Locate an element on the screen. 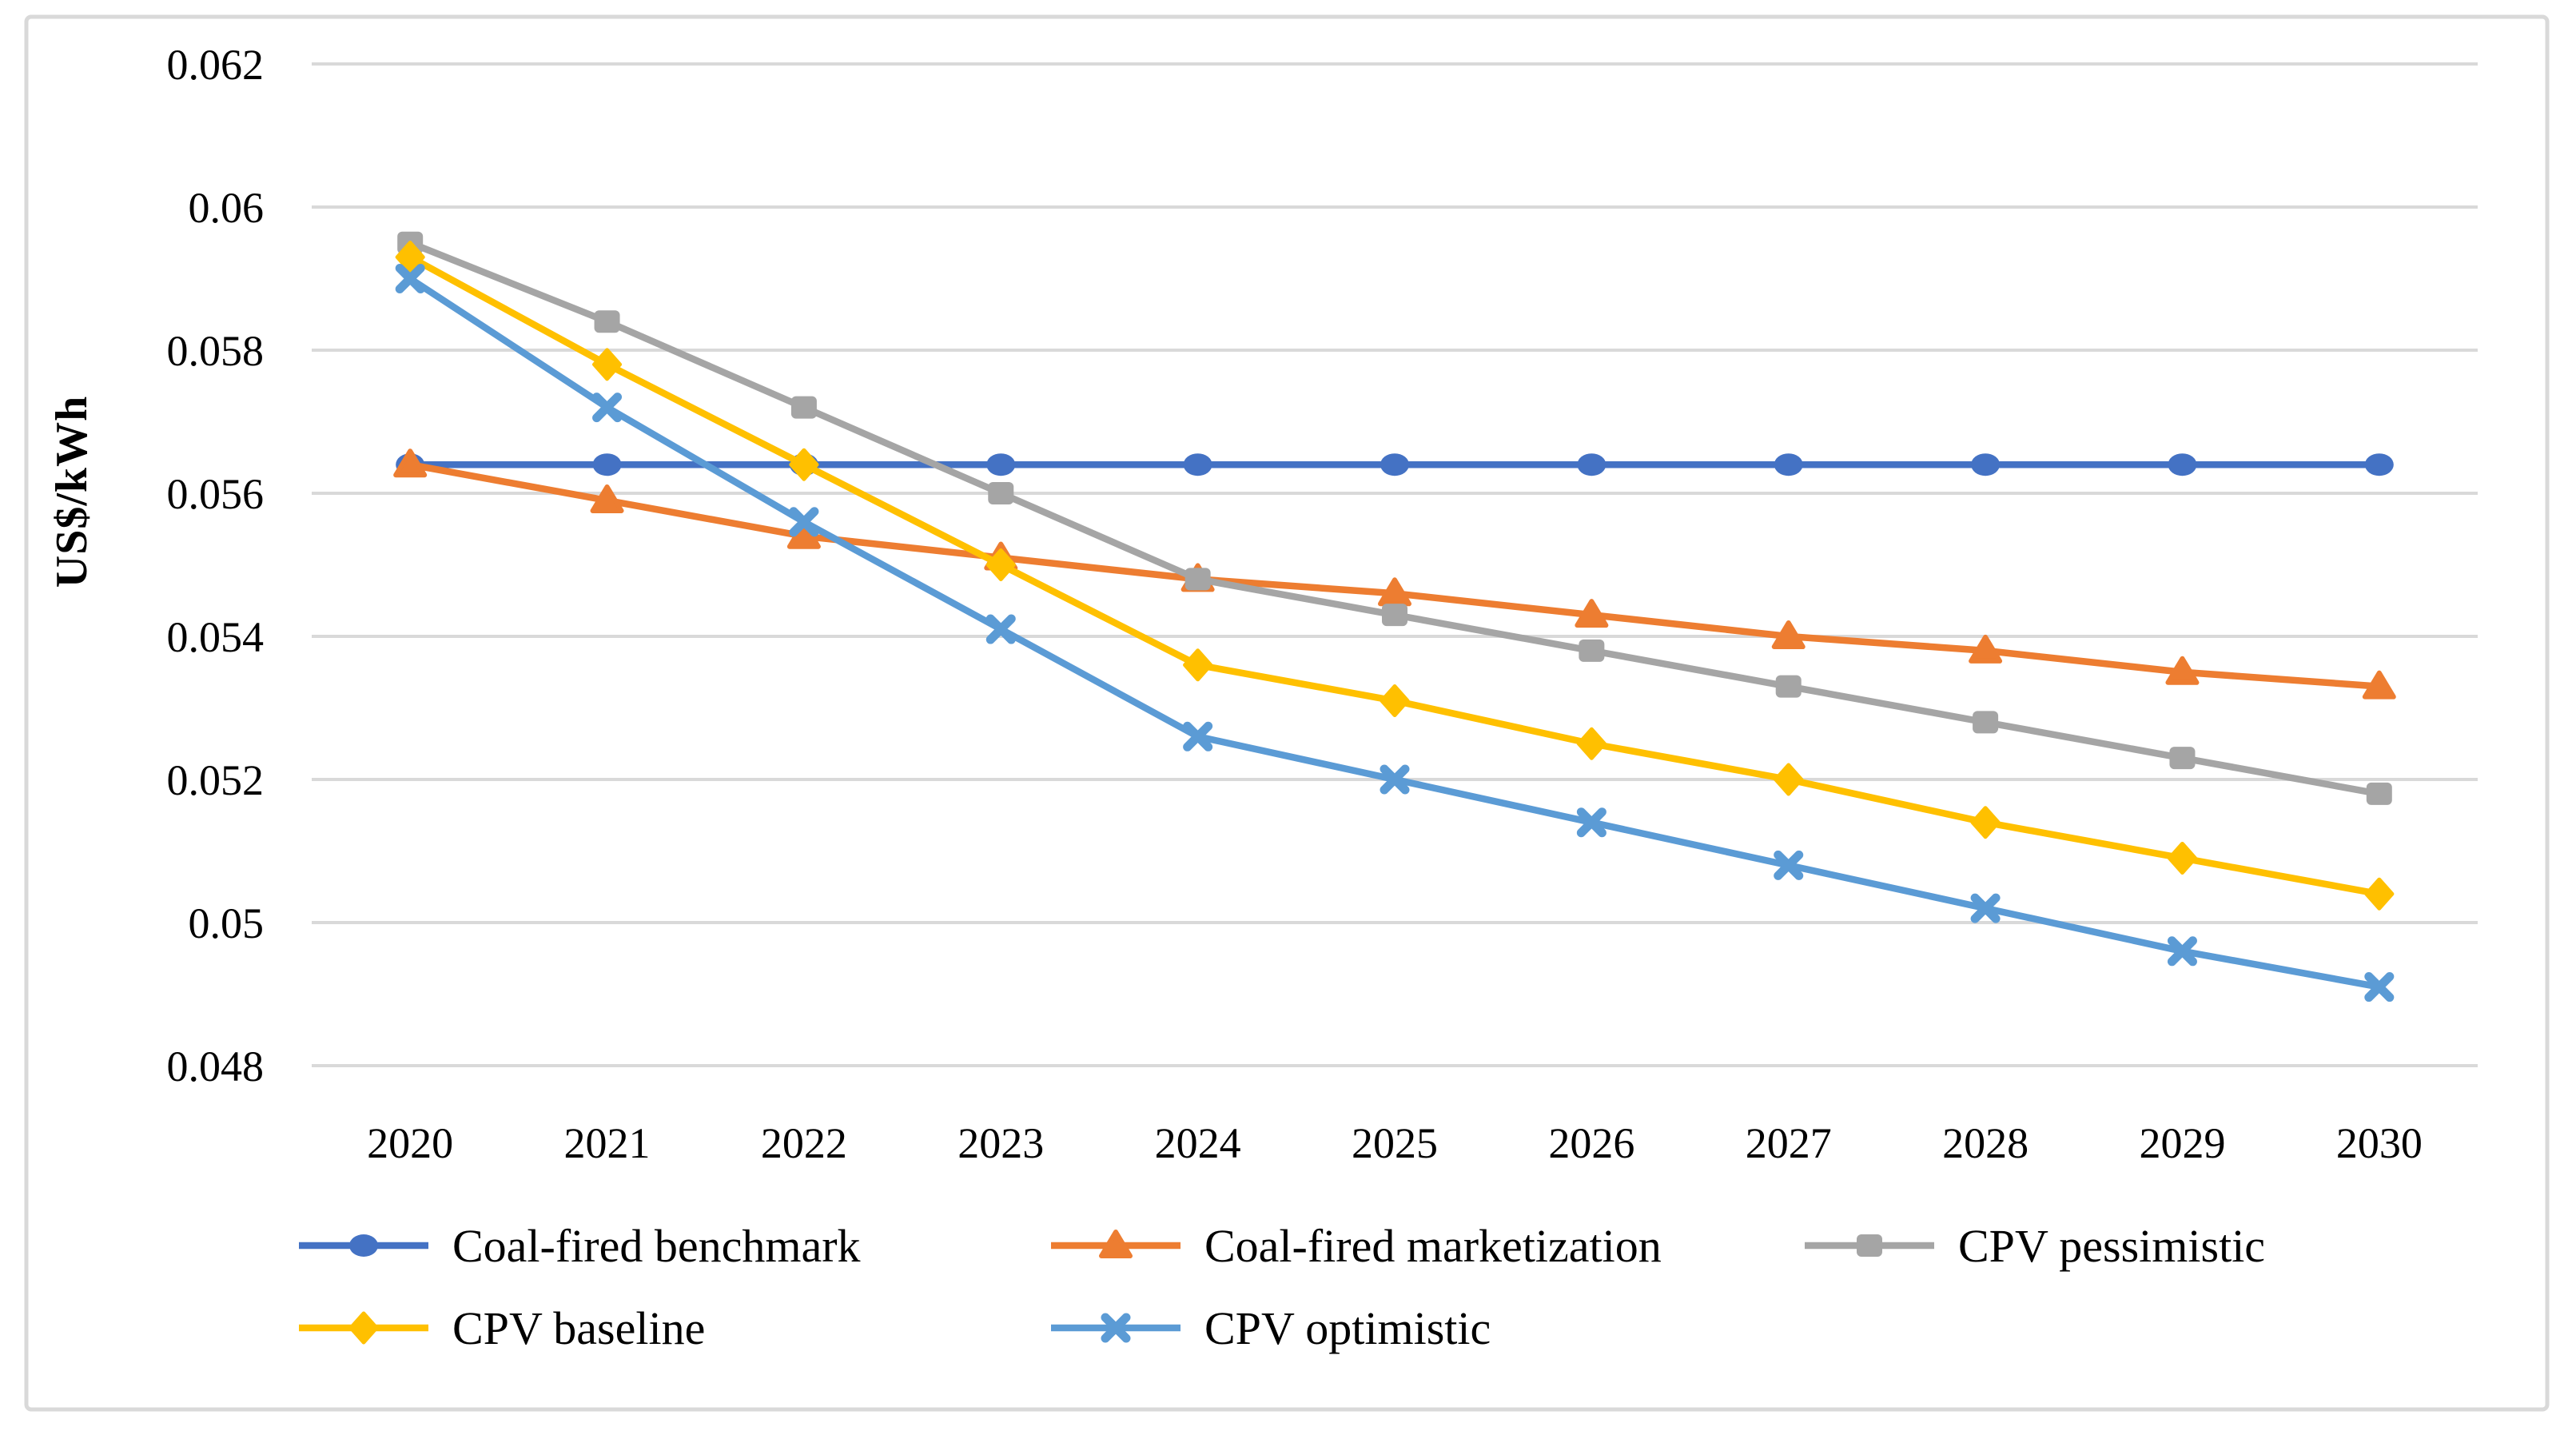 The image size is (2576, 1443). legend-item-coal-fired-benchmark: Coal-fired benchmark is located at coordinates (578, 1246).